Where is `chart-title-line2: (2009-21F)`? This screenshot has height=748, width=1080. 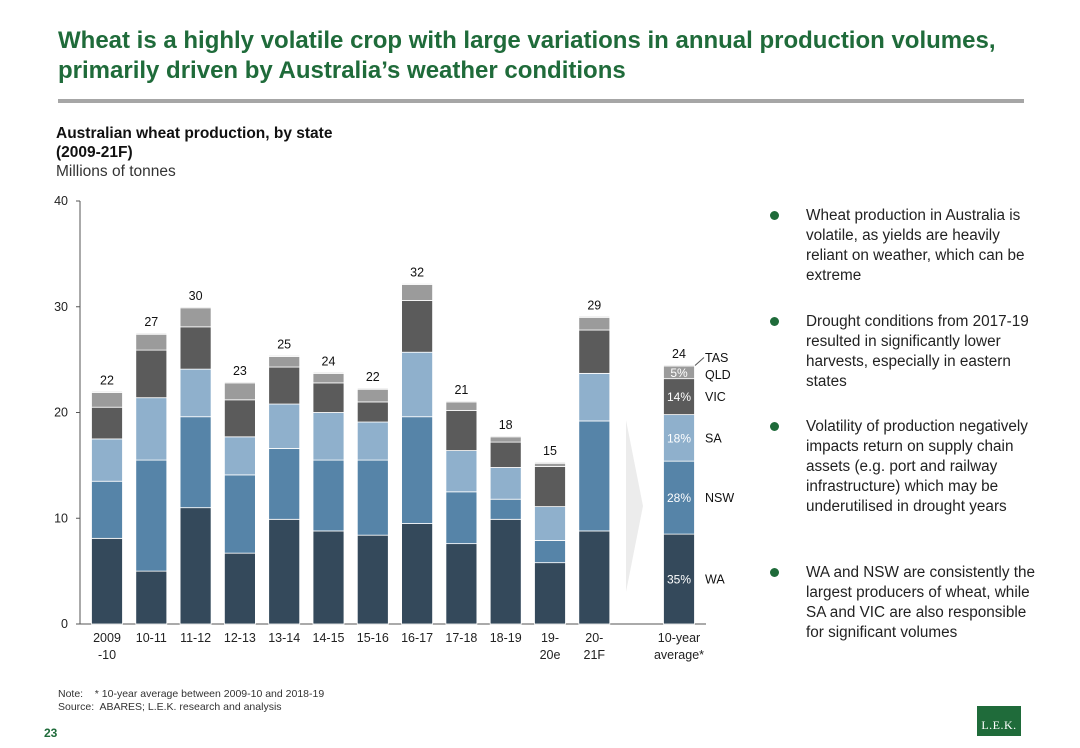 chart-title-line2: (2009-21F) is located at coordinates (94, 152).